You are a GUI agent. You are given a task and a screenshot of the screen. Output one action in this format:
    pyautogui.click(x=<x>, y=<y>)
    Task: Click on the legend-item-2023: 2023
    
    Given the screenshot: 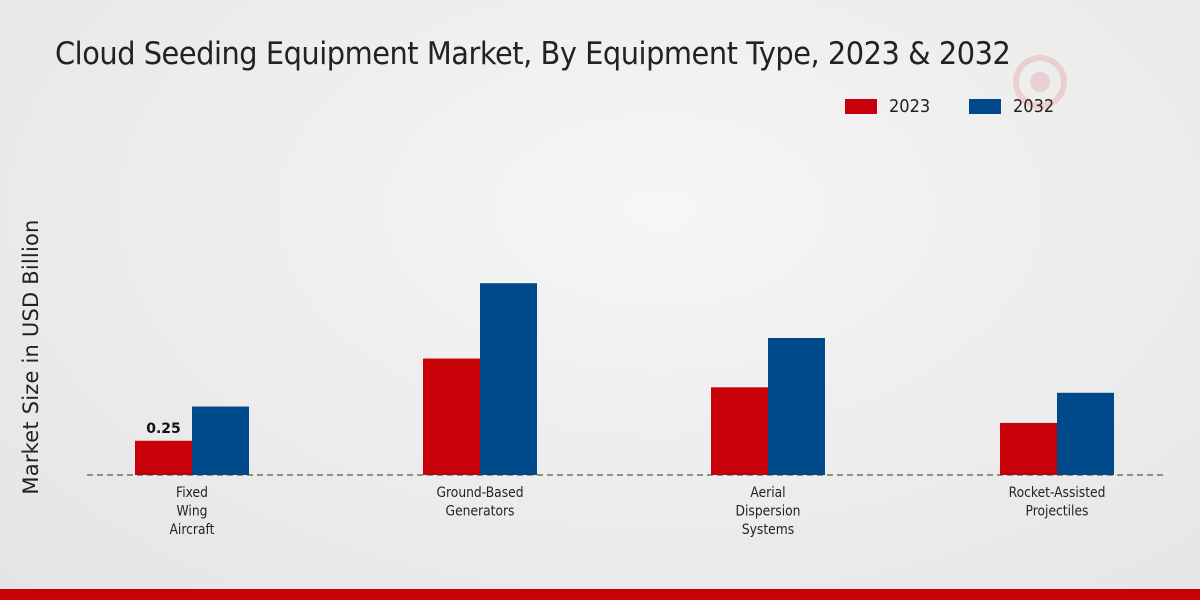 What is the action you would take?
    pyautogui.click(x=890, y=106)
    